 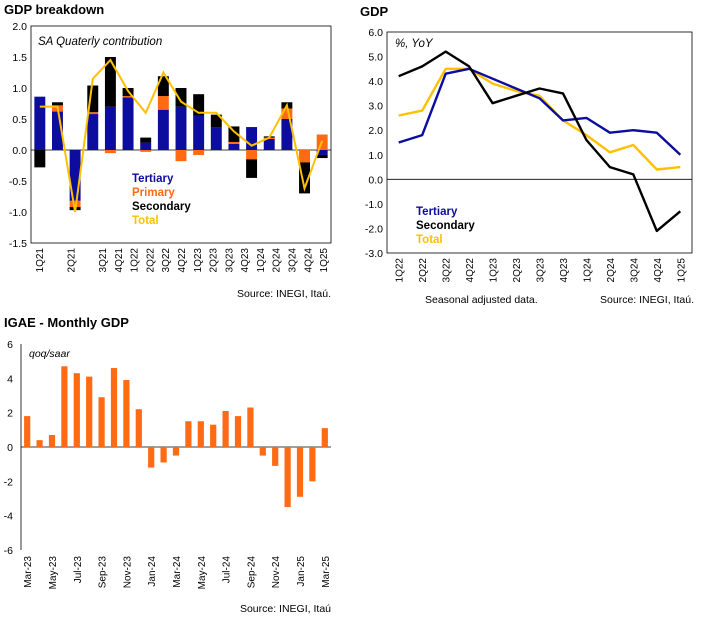 I want to click on chart1-xtick-label: 1Q21, so click(x=40, y=260).